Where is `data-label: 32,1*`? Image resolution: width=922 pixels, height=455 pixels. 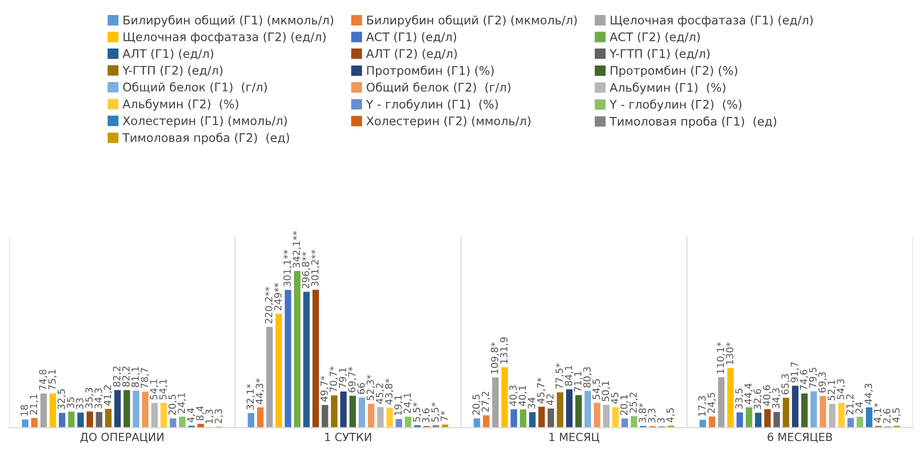
data-label: 32,1* is located at coordinates (250, 397).